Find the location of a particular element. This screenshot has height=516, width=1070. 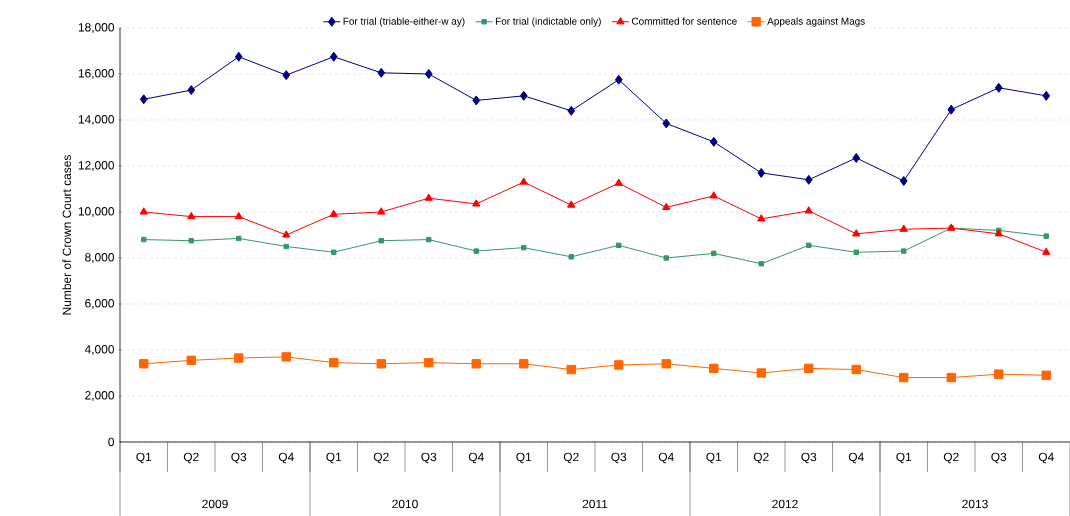

text: 2010 is located at coordinates (405, 504).